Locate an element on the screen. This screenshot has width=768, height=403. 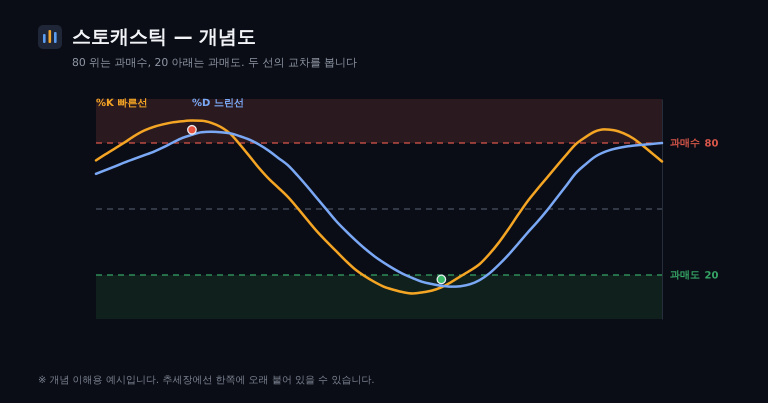
text: ※ 개념 이해용 예시입니다. 추세장에선 한쪽에 오래 붙어 있을 수 있습니다. is located at coordinates (206, 380).